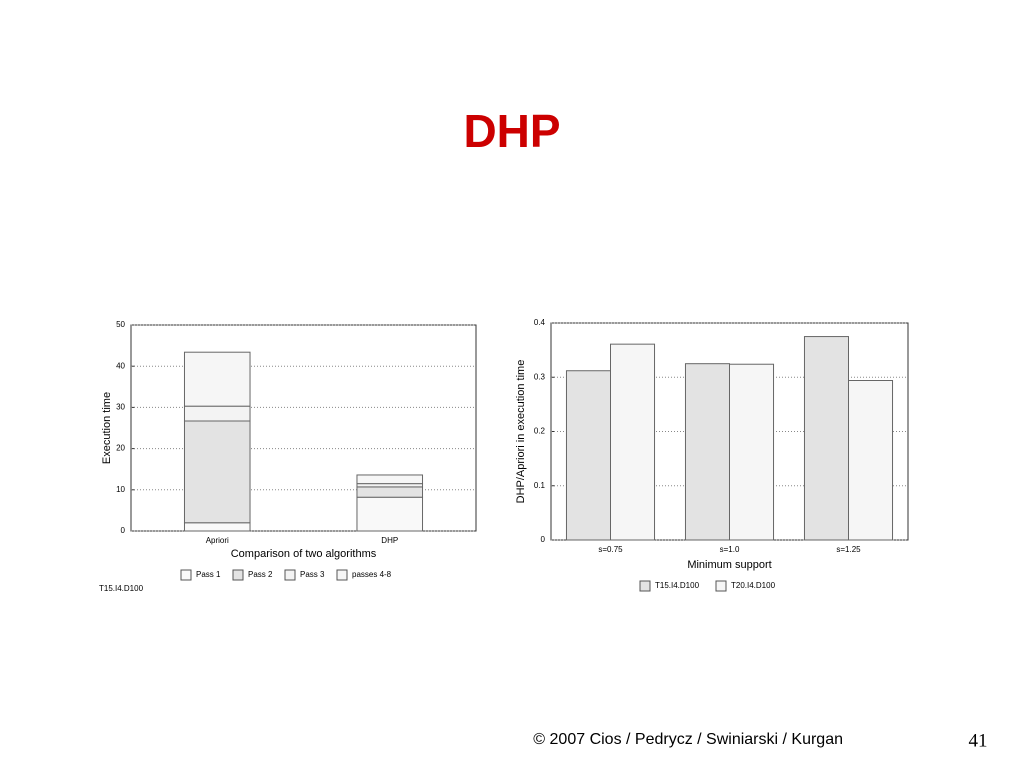 This screenshot has width=1024, height=768. I want to click on y-tick-label: 30, so click(120, 407).